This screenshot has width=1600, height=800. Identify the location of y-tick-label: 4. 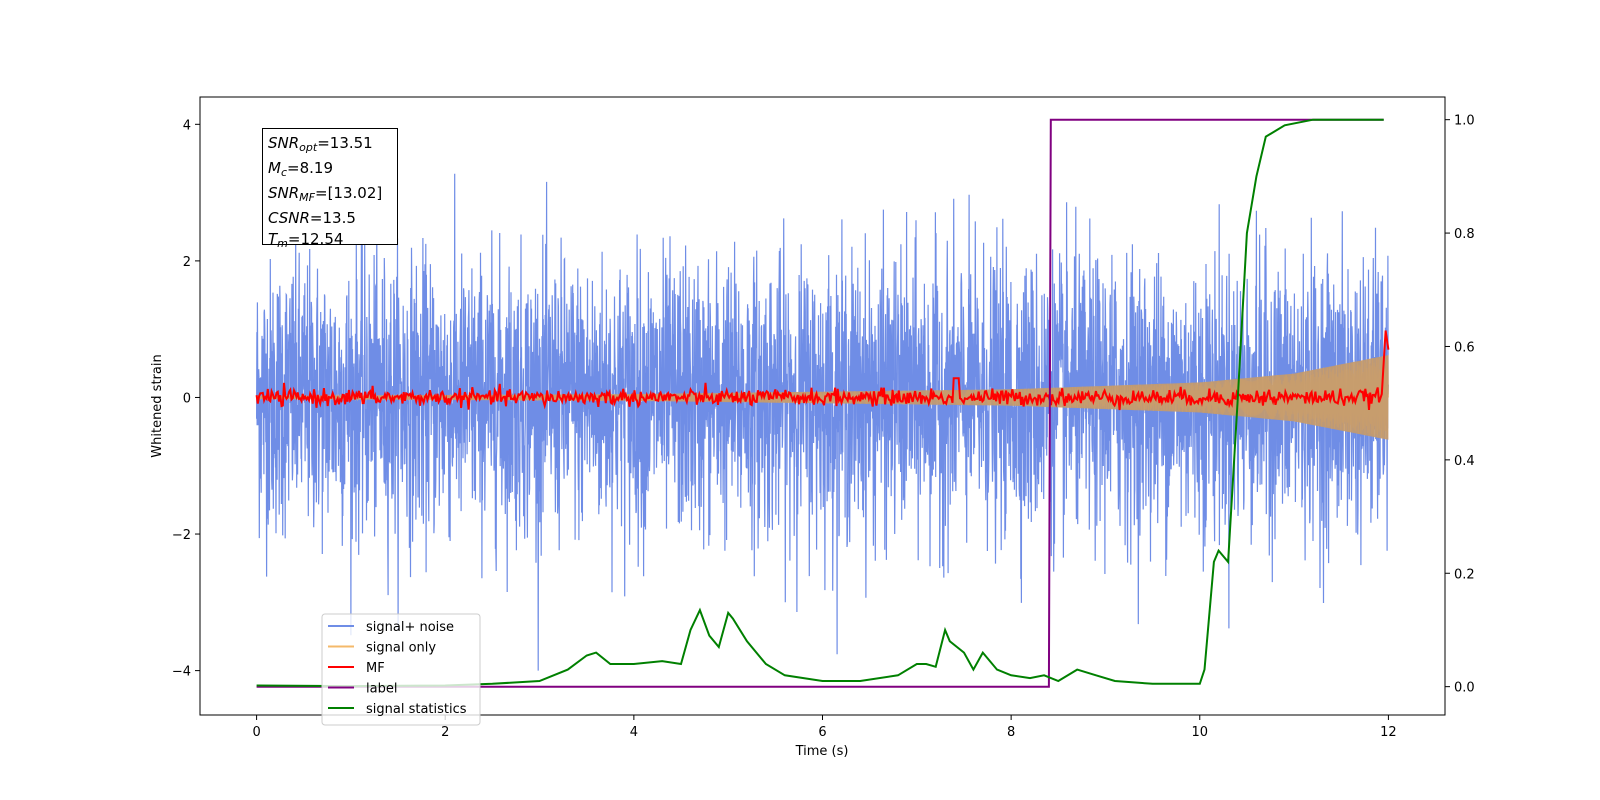
(187, 125).